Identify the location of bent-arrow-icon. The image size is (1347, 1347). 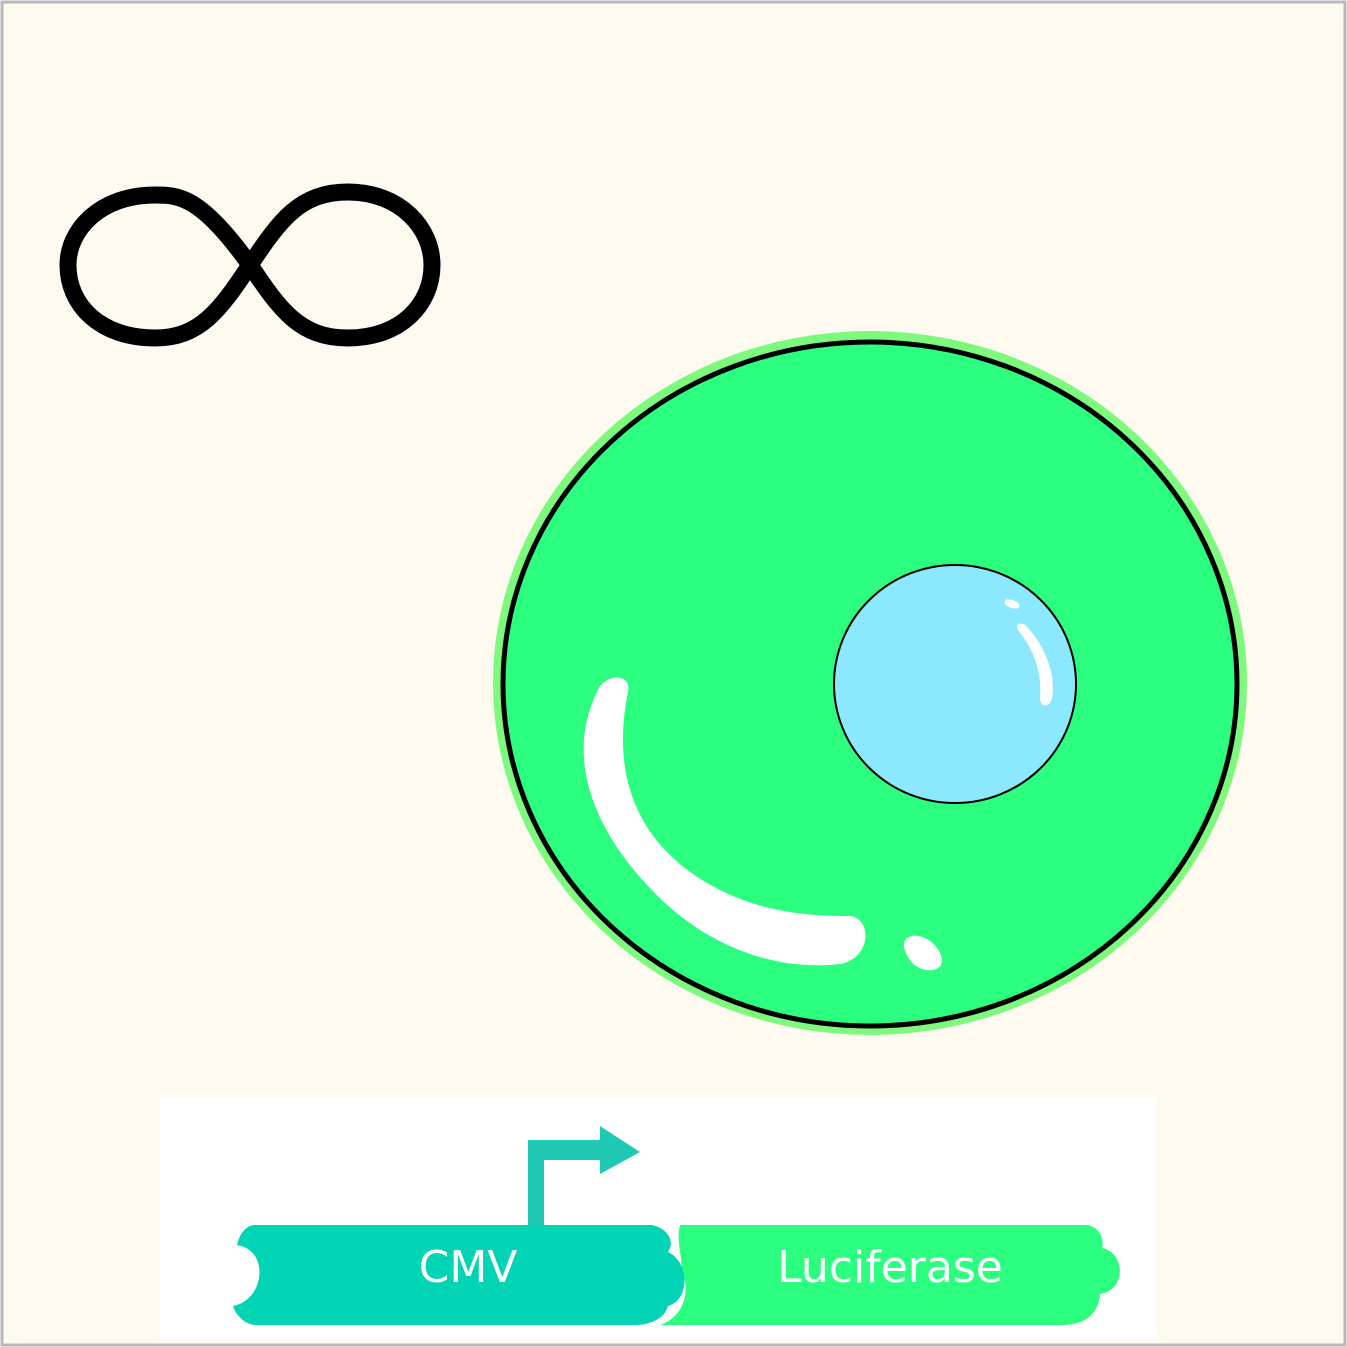
(584, 1177).